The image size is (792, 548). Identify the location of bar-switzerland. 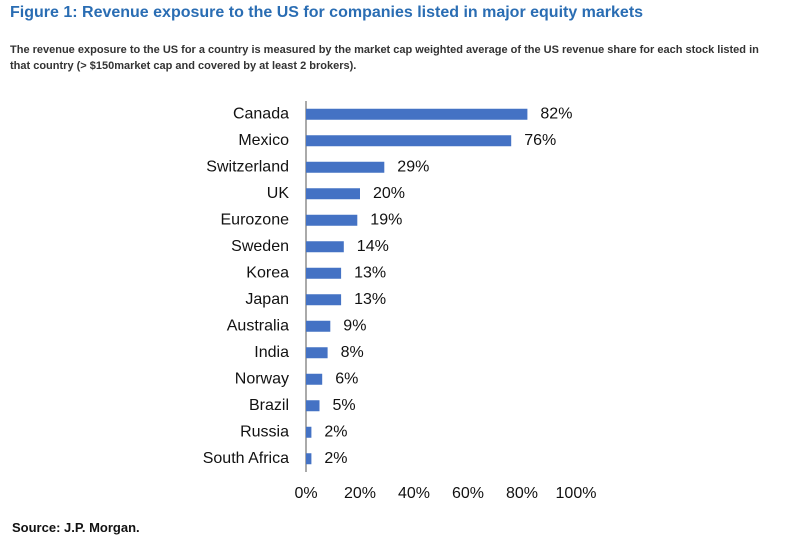
(345, 167).